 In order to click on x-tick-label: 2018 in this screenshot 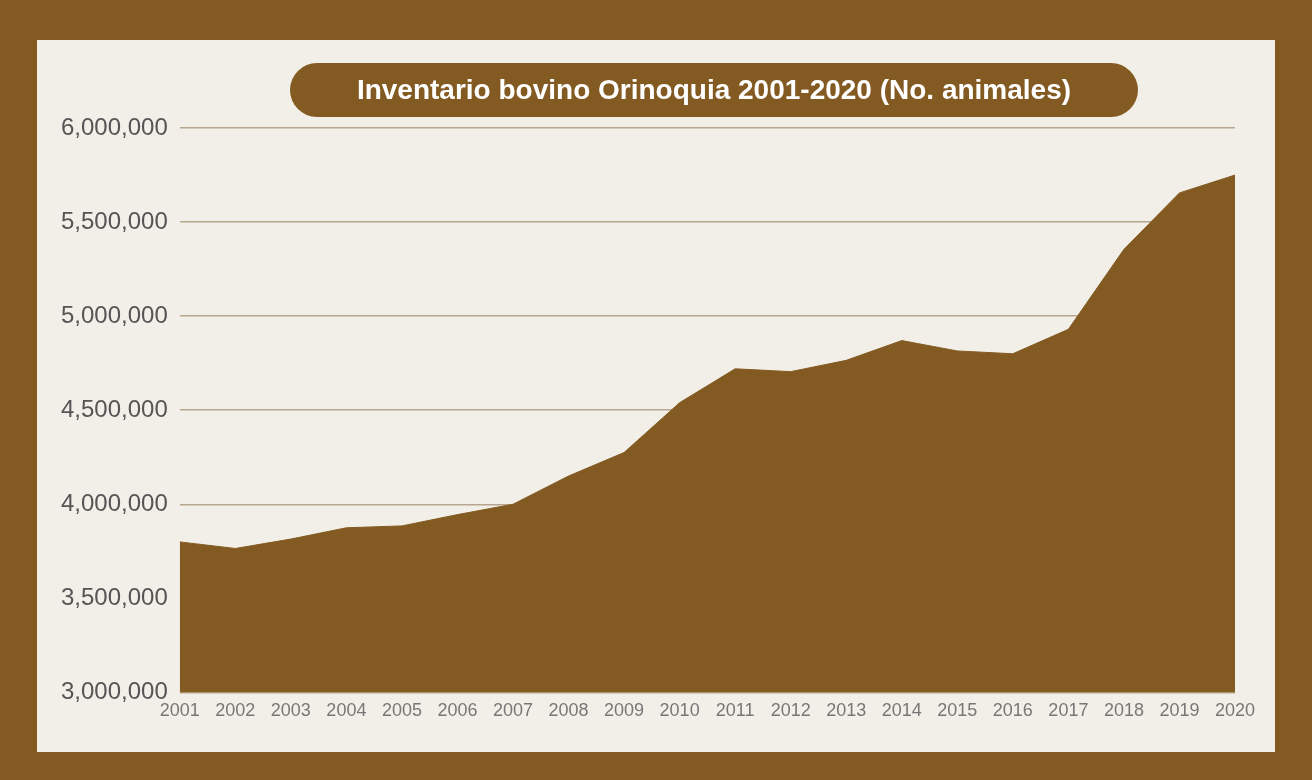, I will do `click(1123, 710)`.